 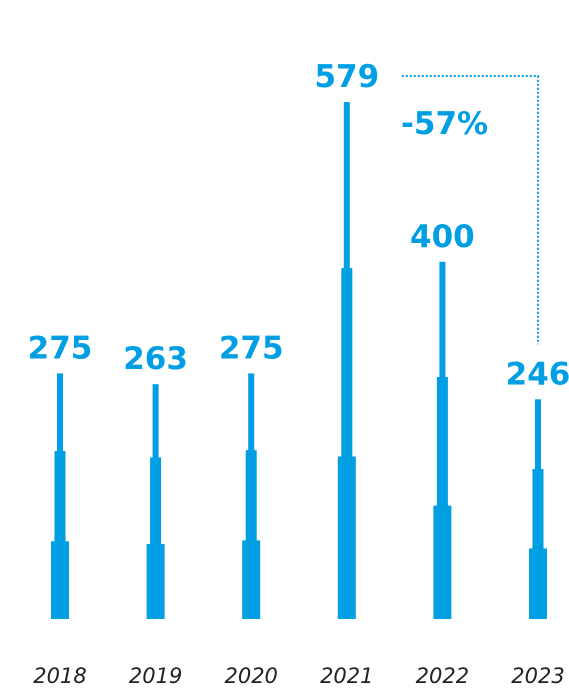 What do you see at coordinates (347, 443) in the screenshot?
I see `bar-medium-segment-2021` at bounding box center [347, 443].